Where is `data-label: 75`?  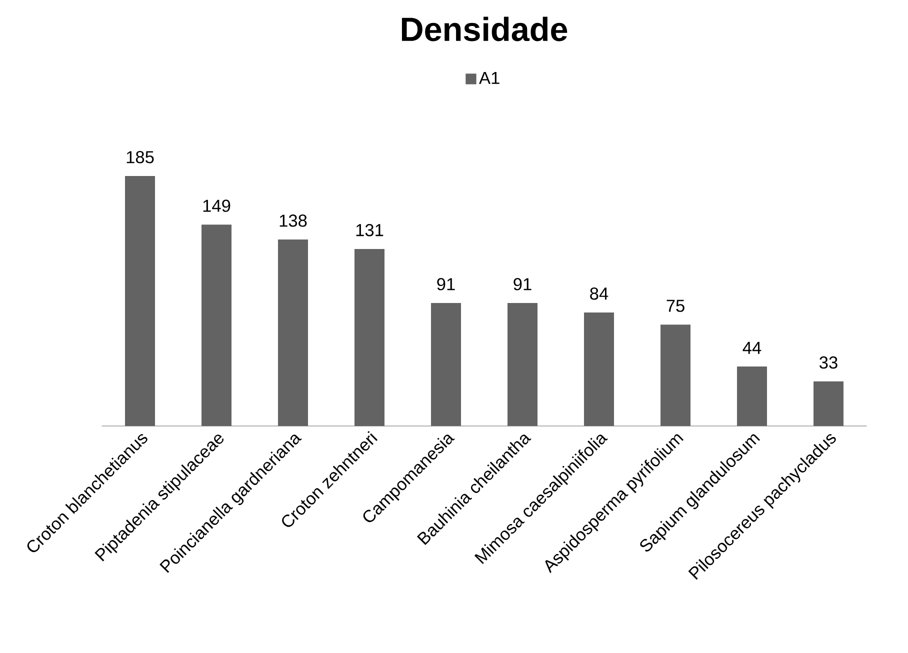
data-label: 75 is located at coordinates (675, 306).